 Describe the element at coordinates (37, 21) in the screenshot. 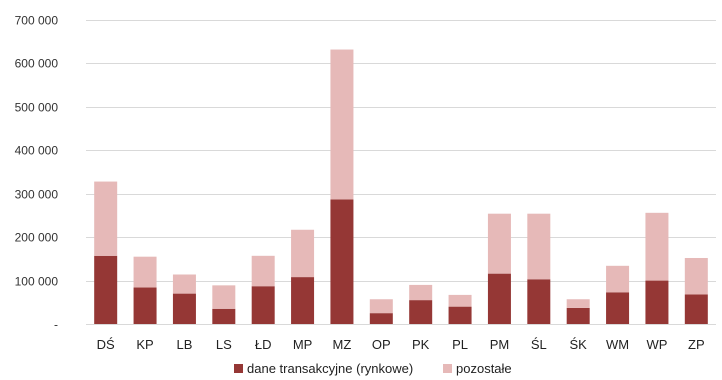

I see `y-tick-label: 700 000` at that location.